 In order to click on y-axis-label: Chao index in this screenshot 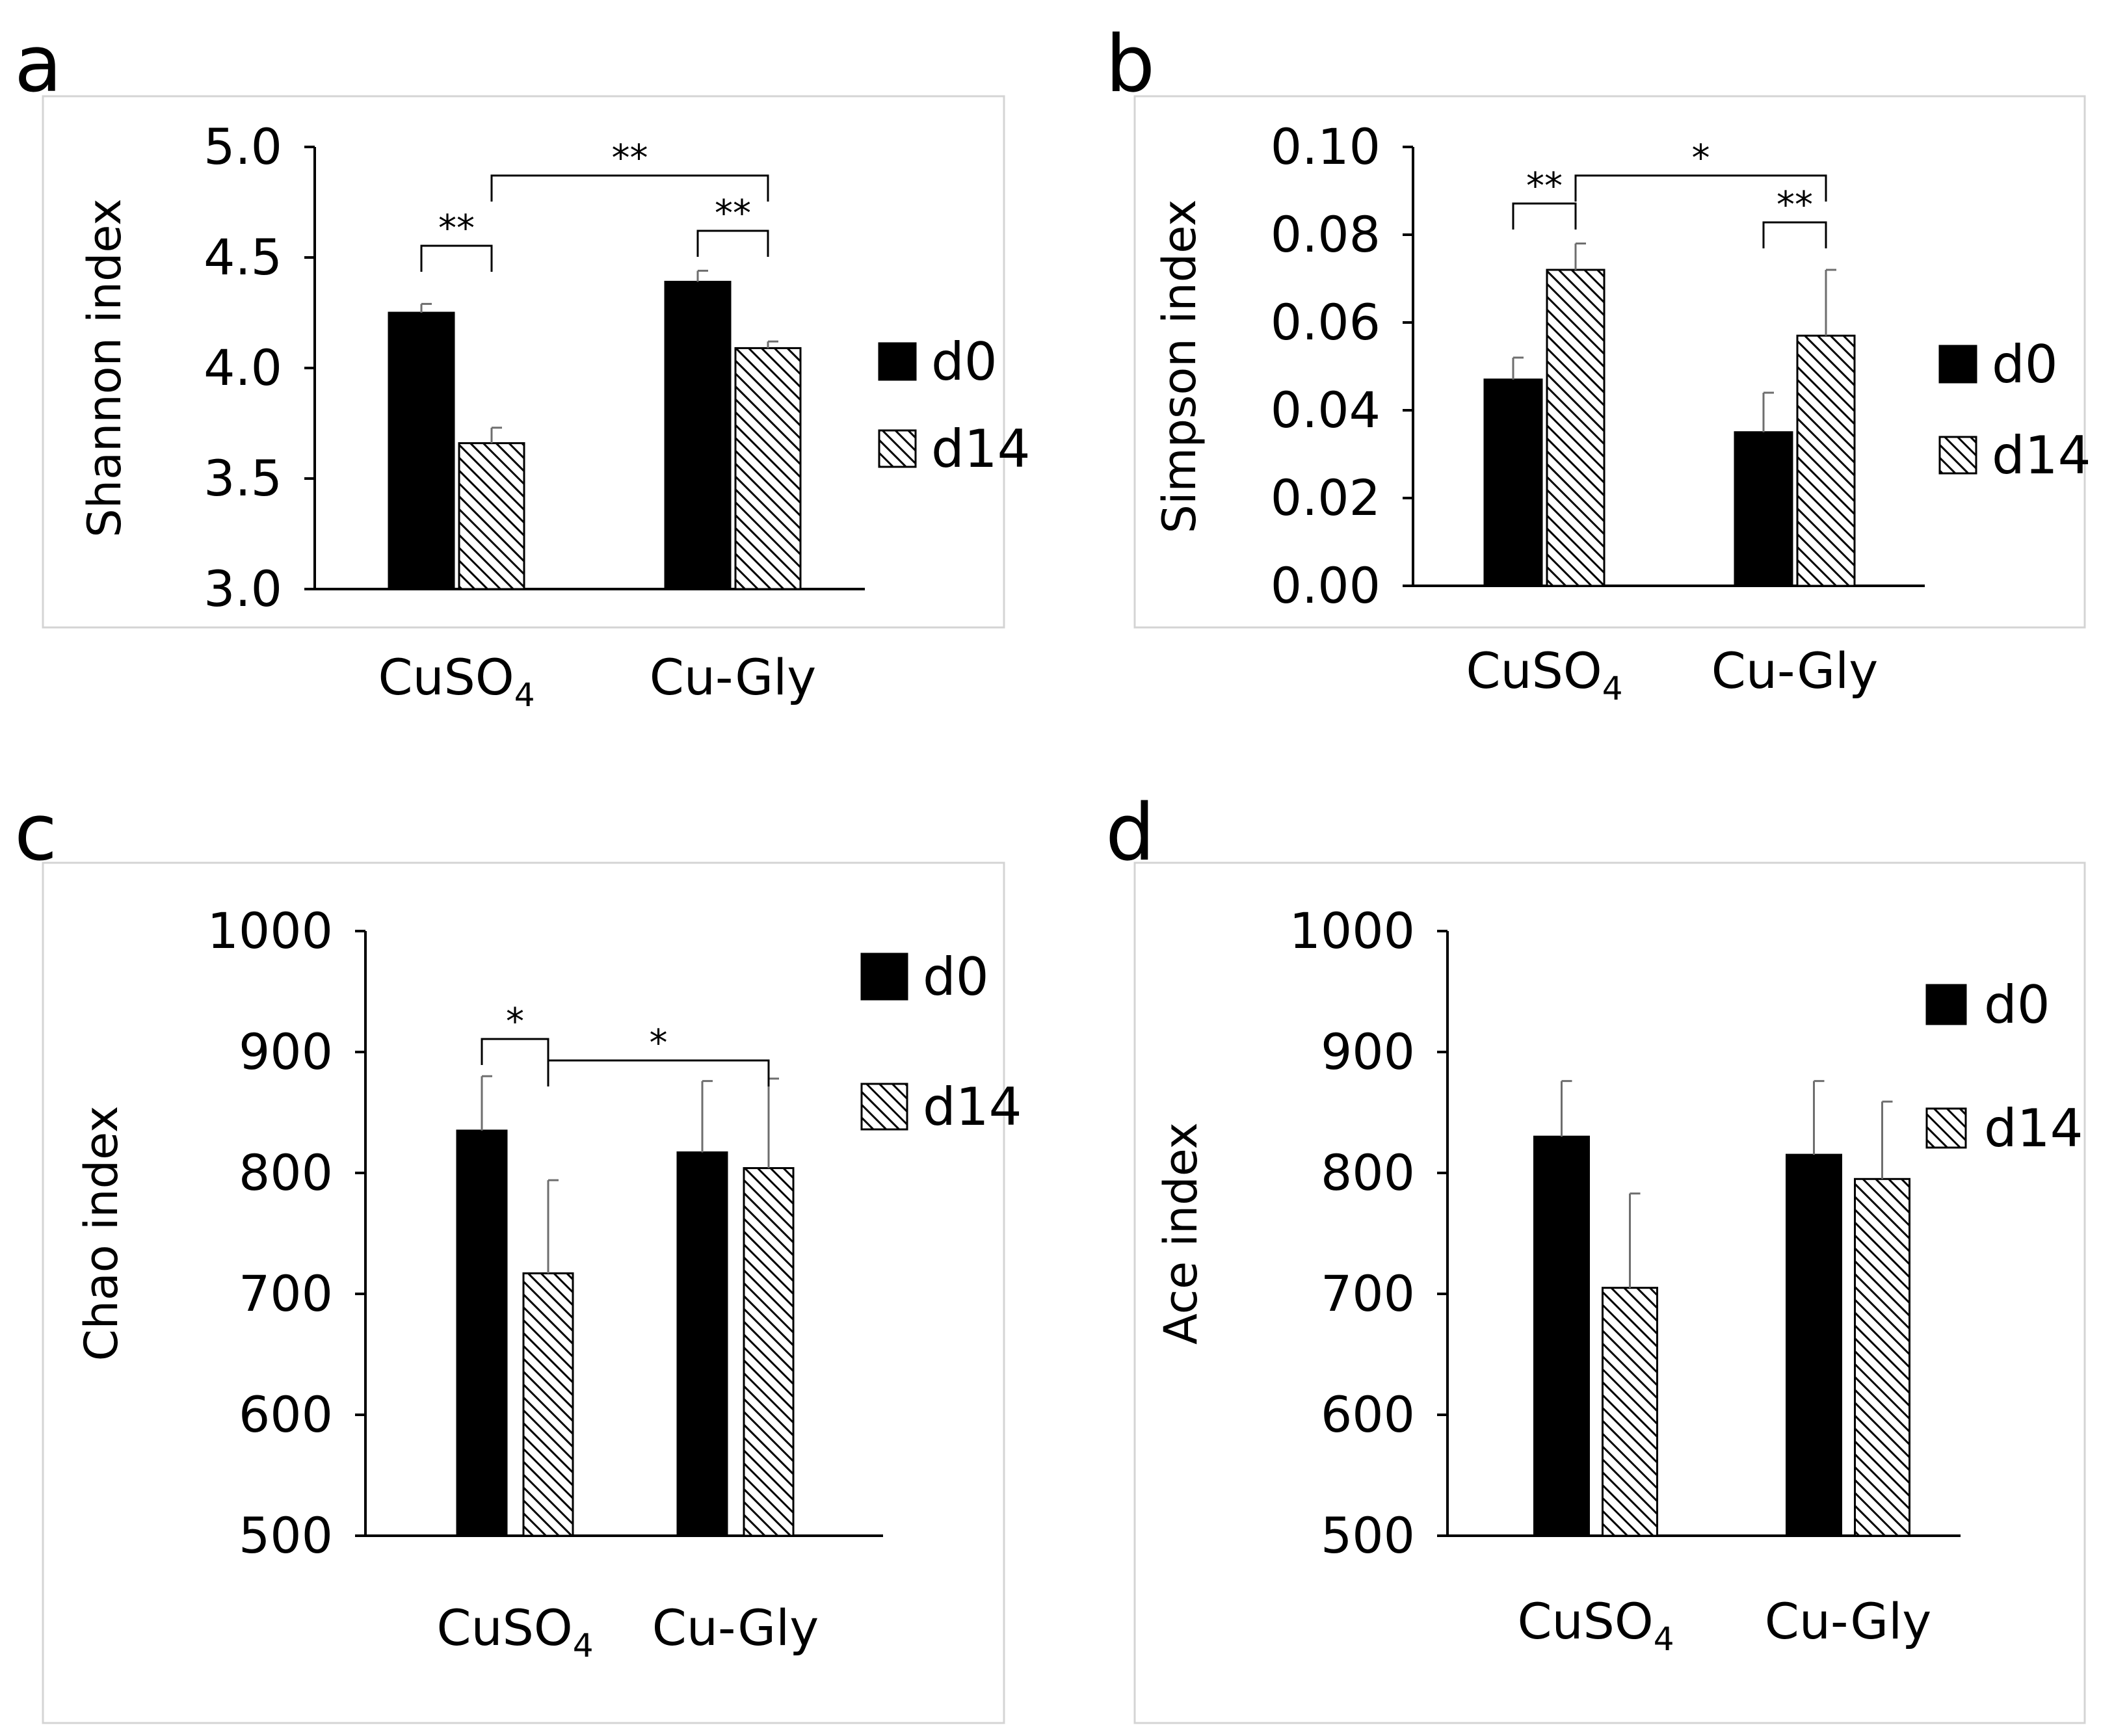, I will do `click(101, 1233)`.